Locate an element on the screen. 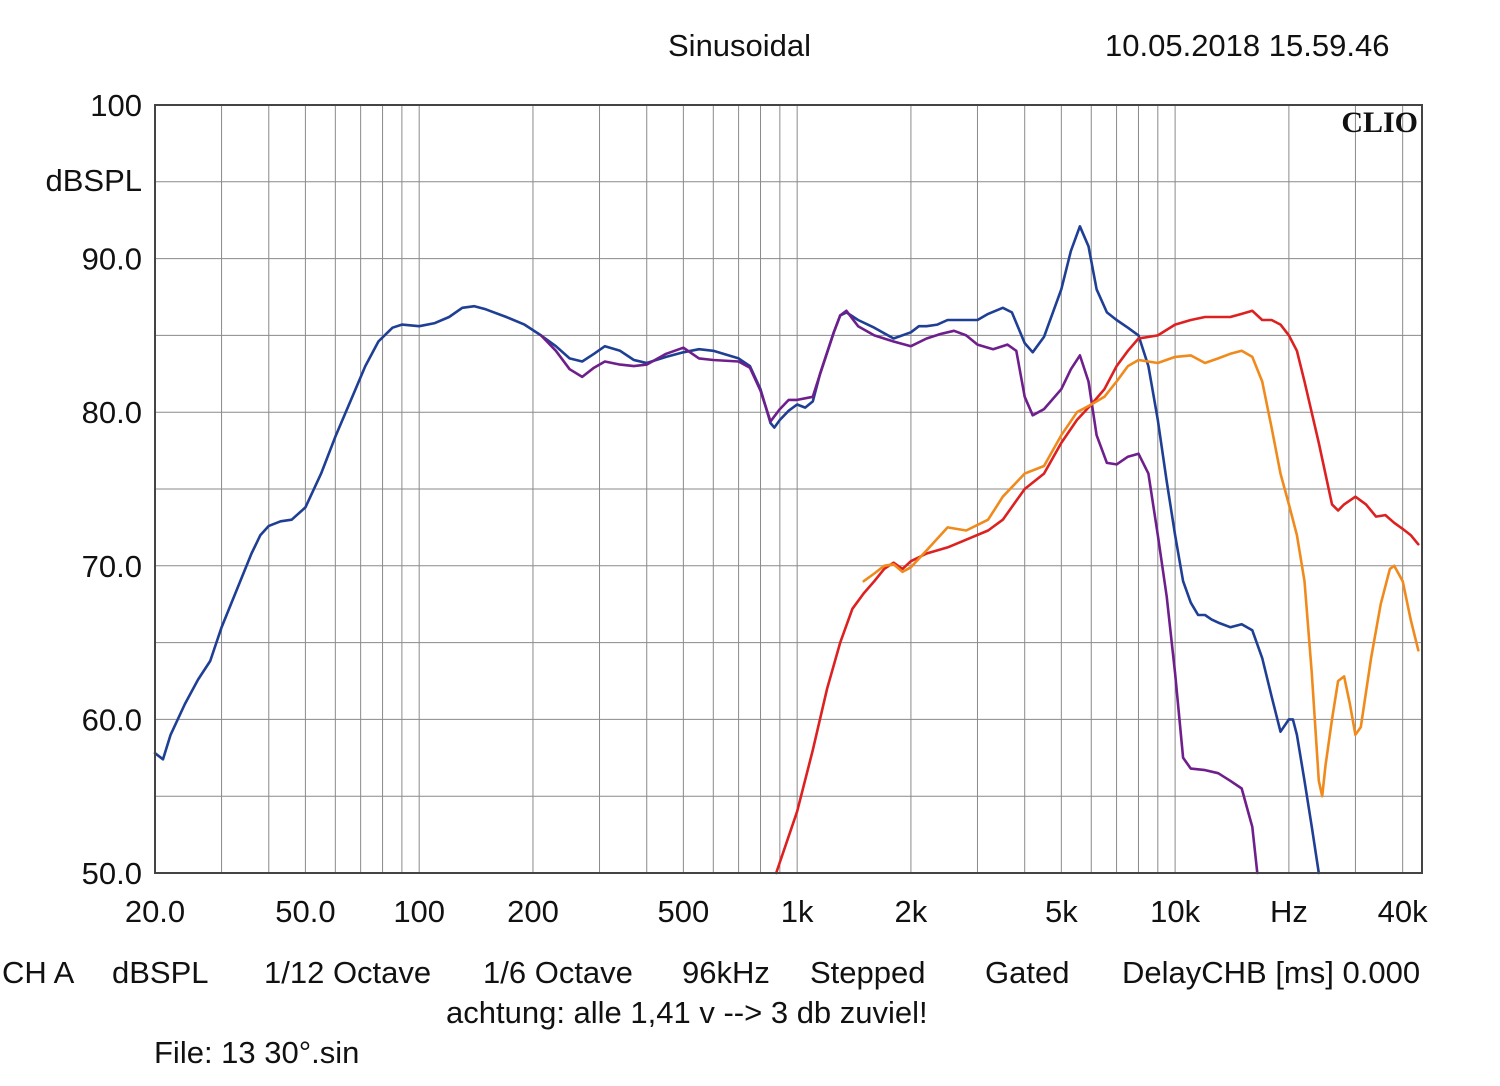  timestamp: 10.05.2018 15.59.46 is located at coordinates (1247, 45).